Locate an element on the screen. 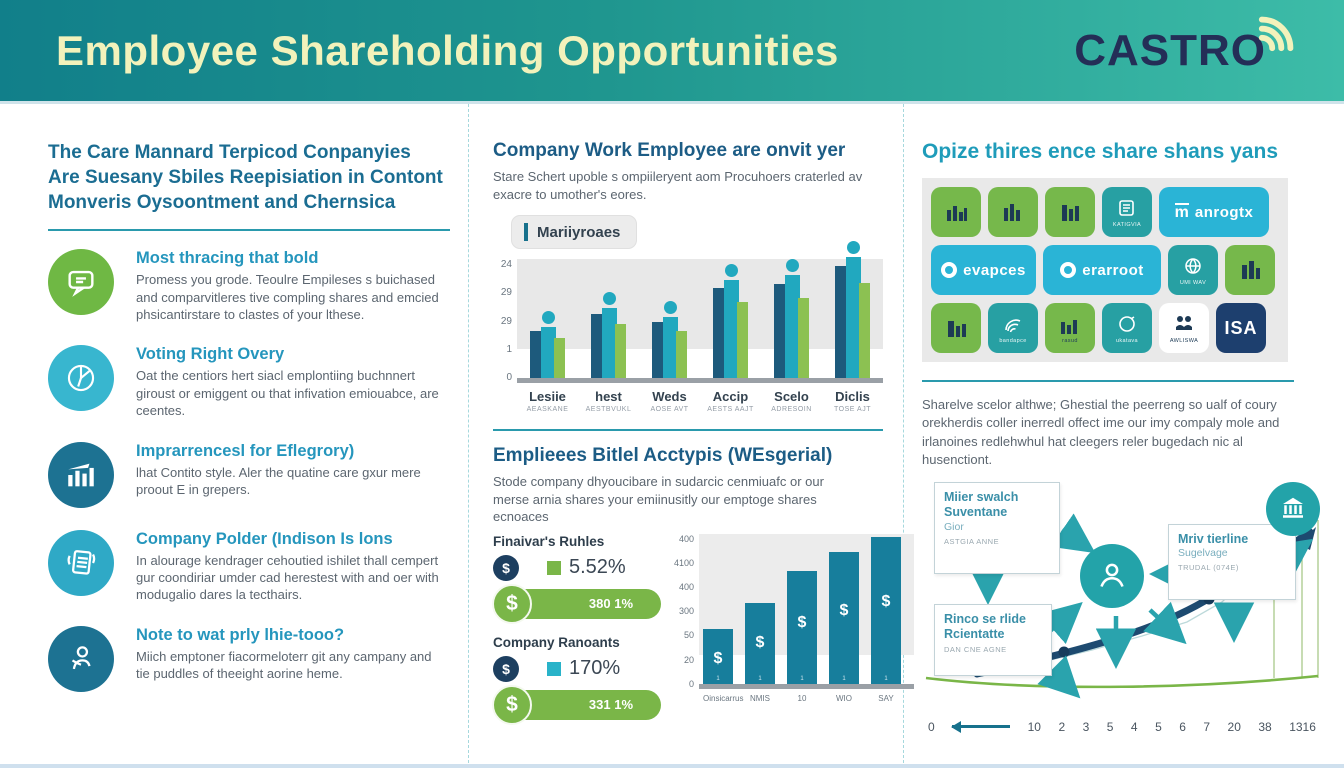 The width and height of the screenshot is (1344, 768). employee-owner-bar-chart: 24 29 29 1 0 Lesiie is located at coordinates (688, 327).